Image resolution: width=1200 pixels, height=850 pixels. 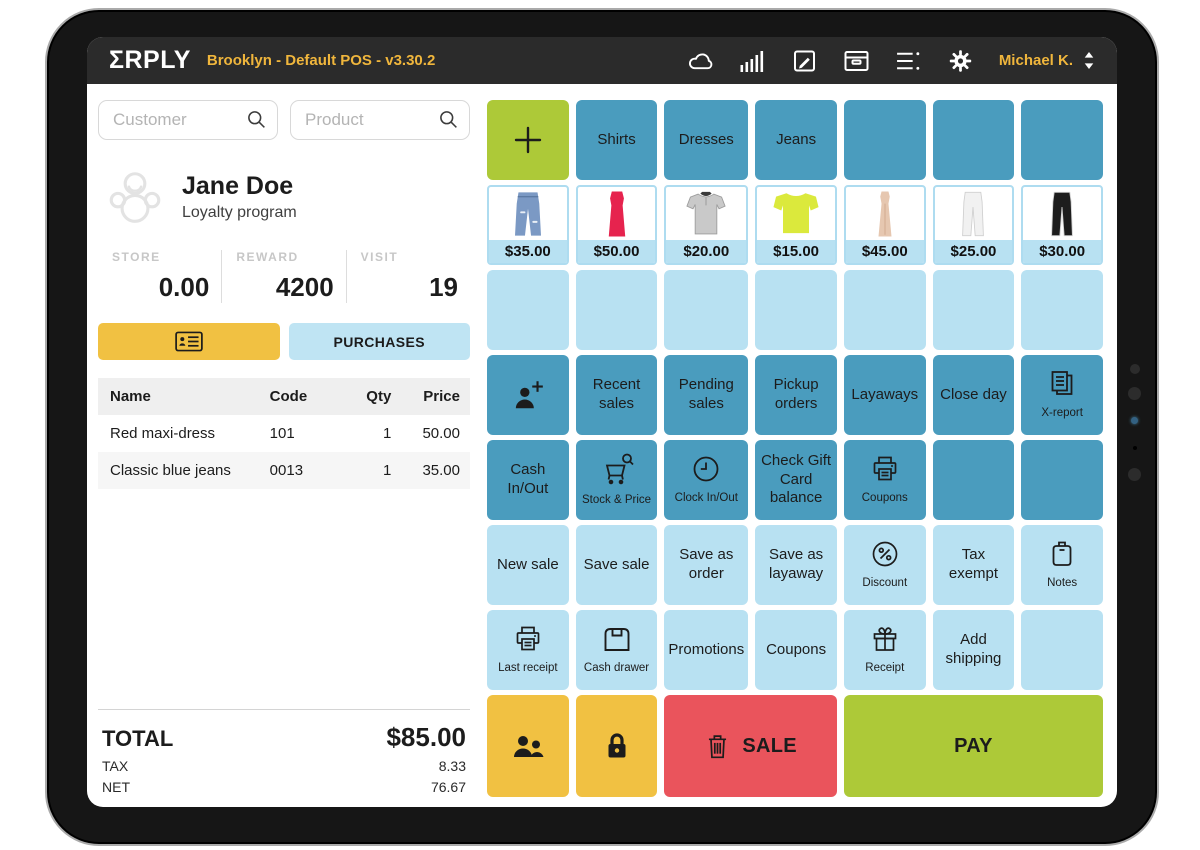 I want to click on customer-card-button, so click(x=189, y=341).